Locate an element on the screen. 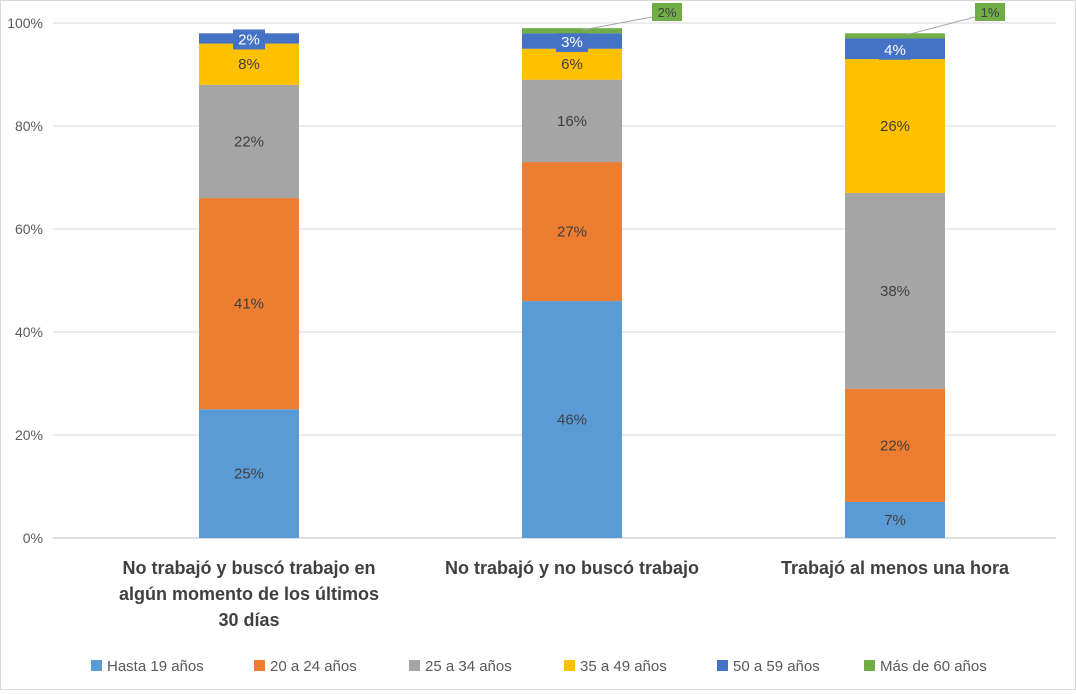 The height and width of the screenshot is (694, 1076). data-label: 3% is located at coordinates (572, 42).